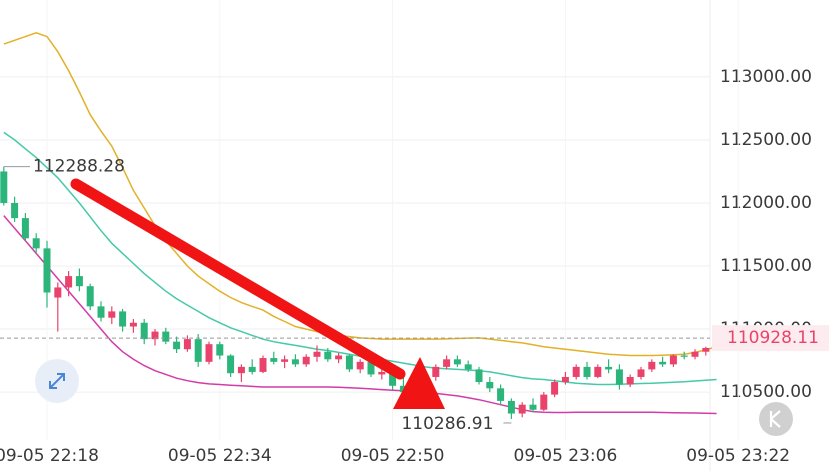 Image resolution: width=829 pixels, height=471 pixels. What do you see at coordinates (566, 456) in the screenshot?
I see `x-tick-label: 09-05 23:06` at bounding box center [566, 456].